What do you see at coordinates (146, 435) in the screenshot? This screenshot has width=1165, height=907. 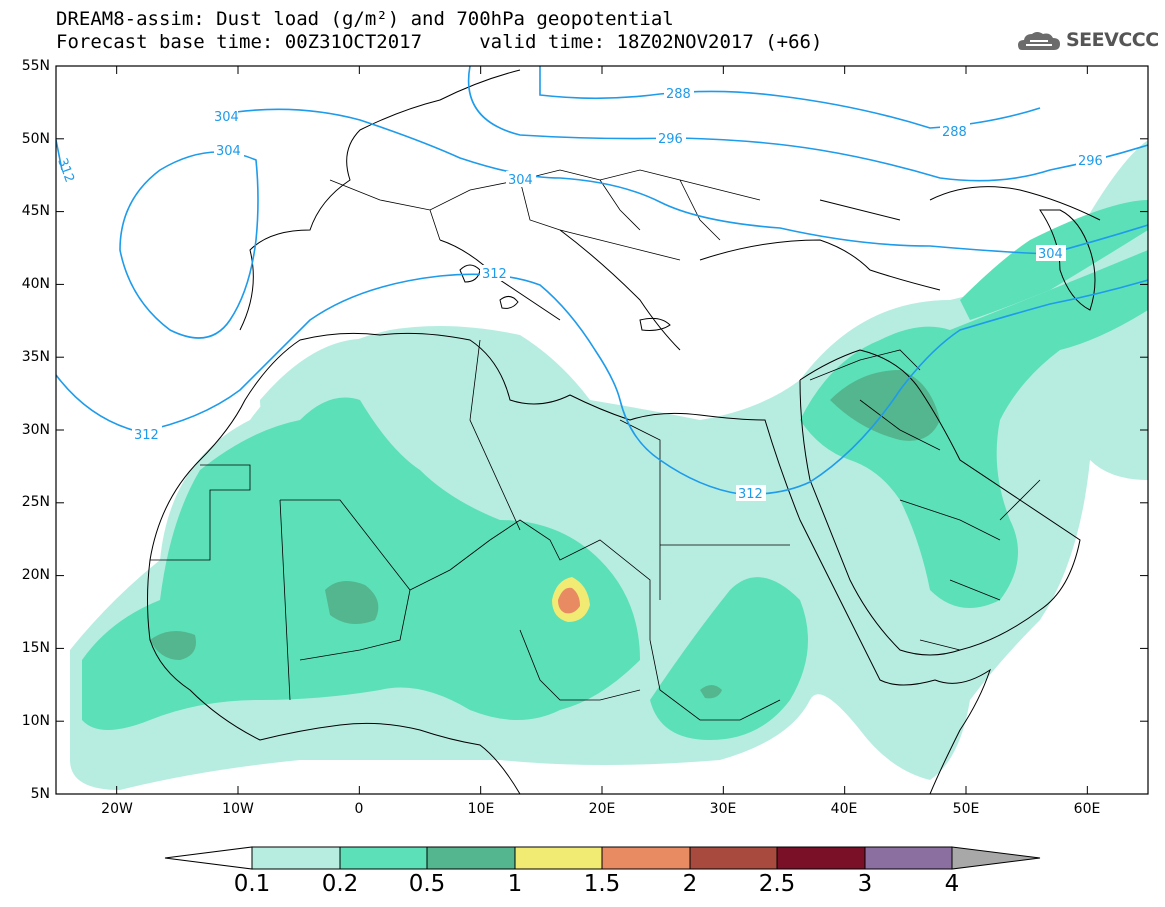 I see `contour-label-312-b: 312` at bounding box center [146, 435].